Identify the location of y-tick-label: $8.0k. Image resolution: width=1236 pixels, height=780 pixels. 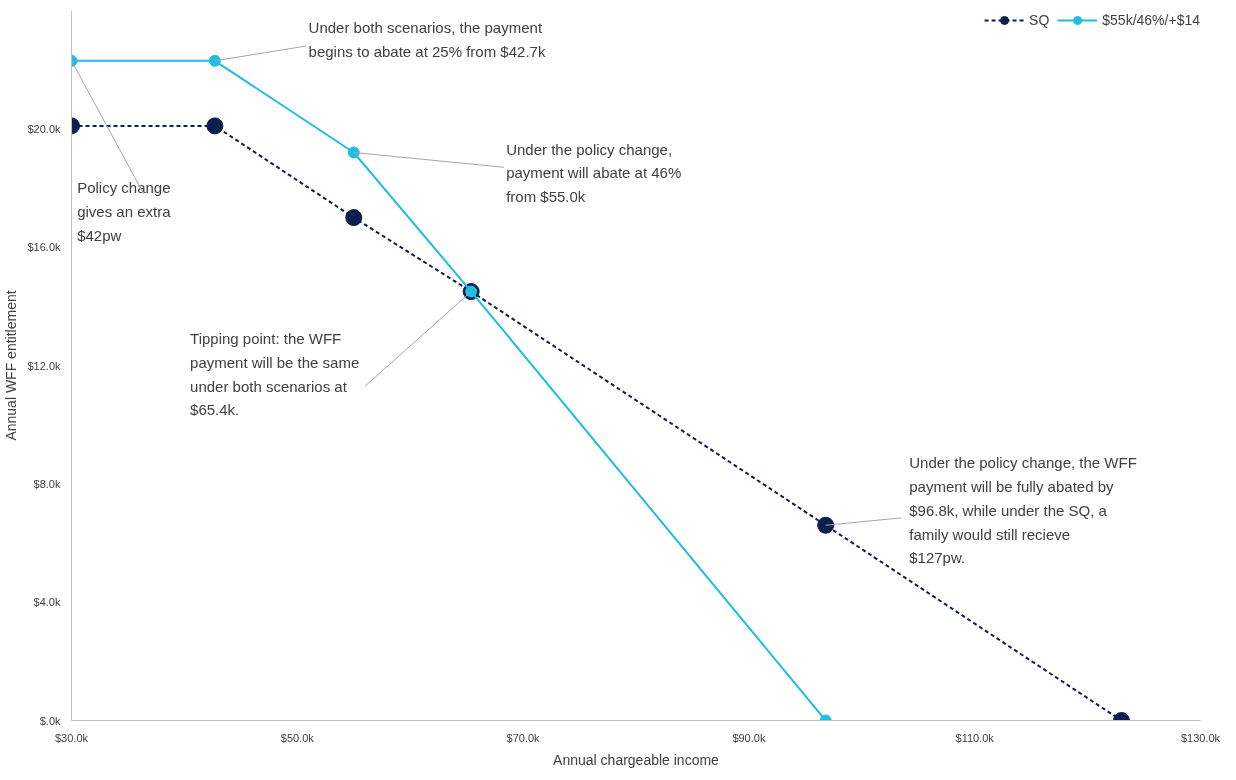
(47, 483).